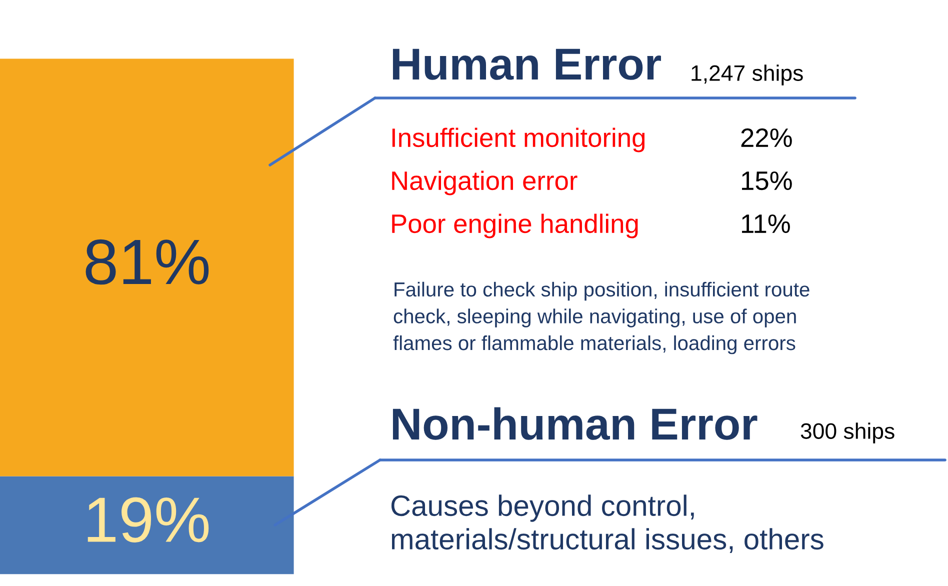 This screenshot has height=586, width=948. Describe the element at coordinates (747, 75) in the screenshot. I see `text: 1,247 ships` at that location.